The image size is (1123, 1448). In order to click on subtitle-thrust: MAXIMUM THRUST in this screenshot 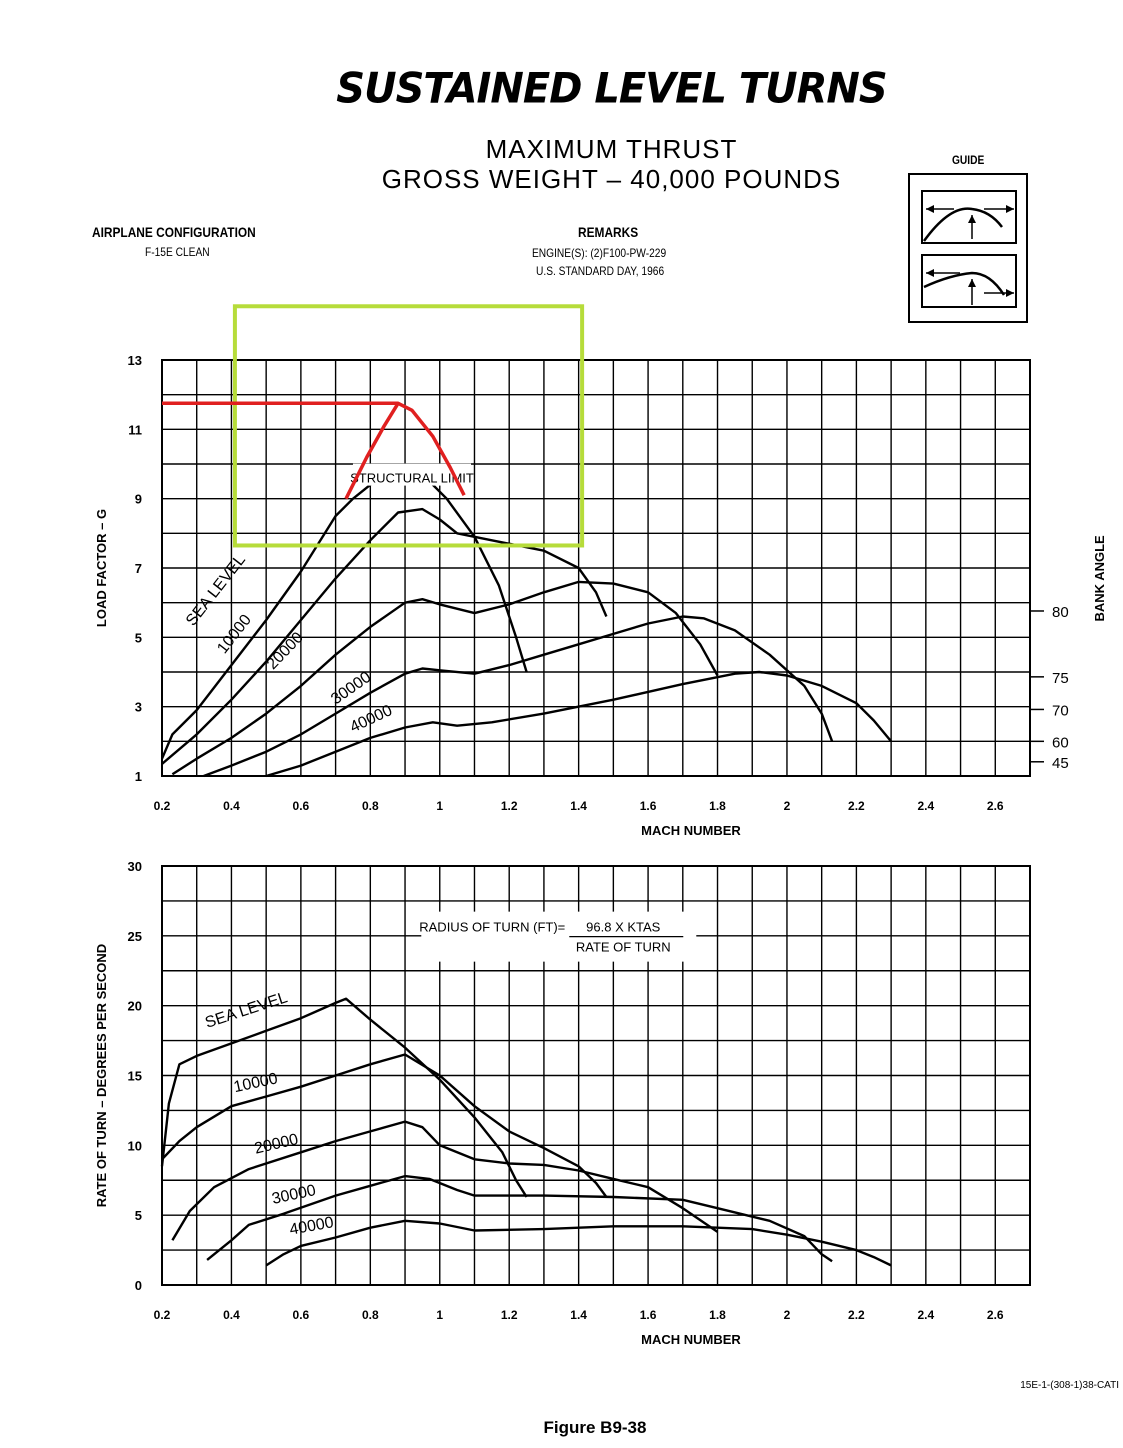, I will do `click(611, 149)`.